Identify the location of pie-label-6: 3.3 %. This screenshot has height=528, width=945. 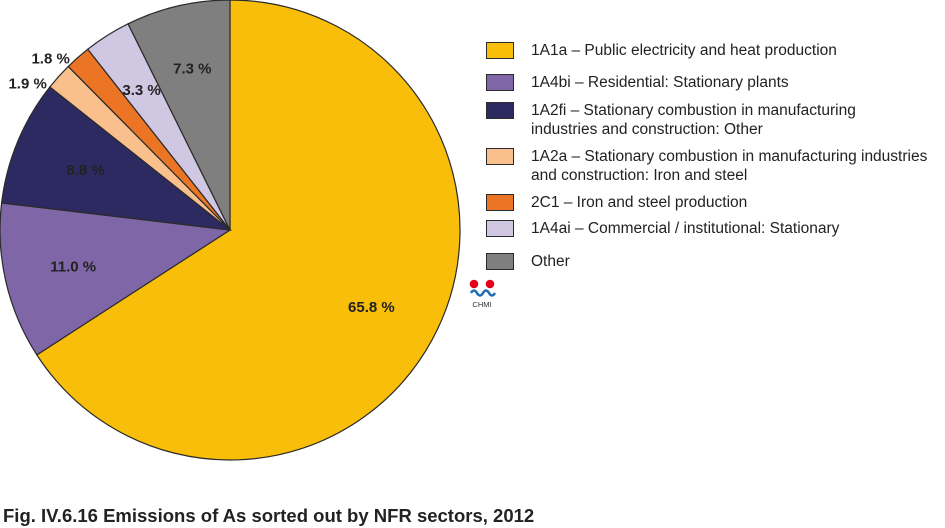
(141, 90).